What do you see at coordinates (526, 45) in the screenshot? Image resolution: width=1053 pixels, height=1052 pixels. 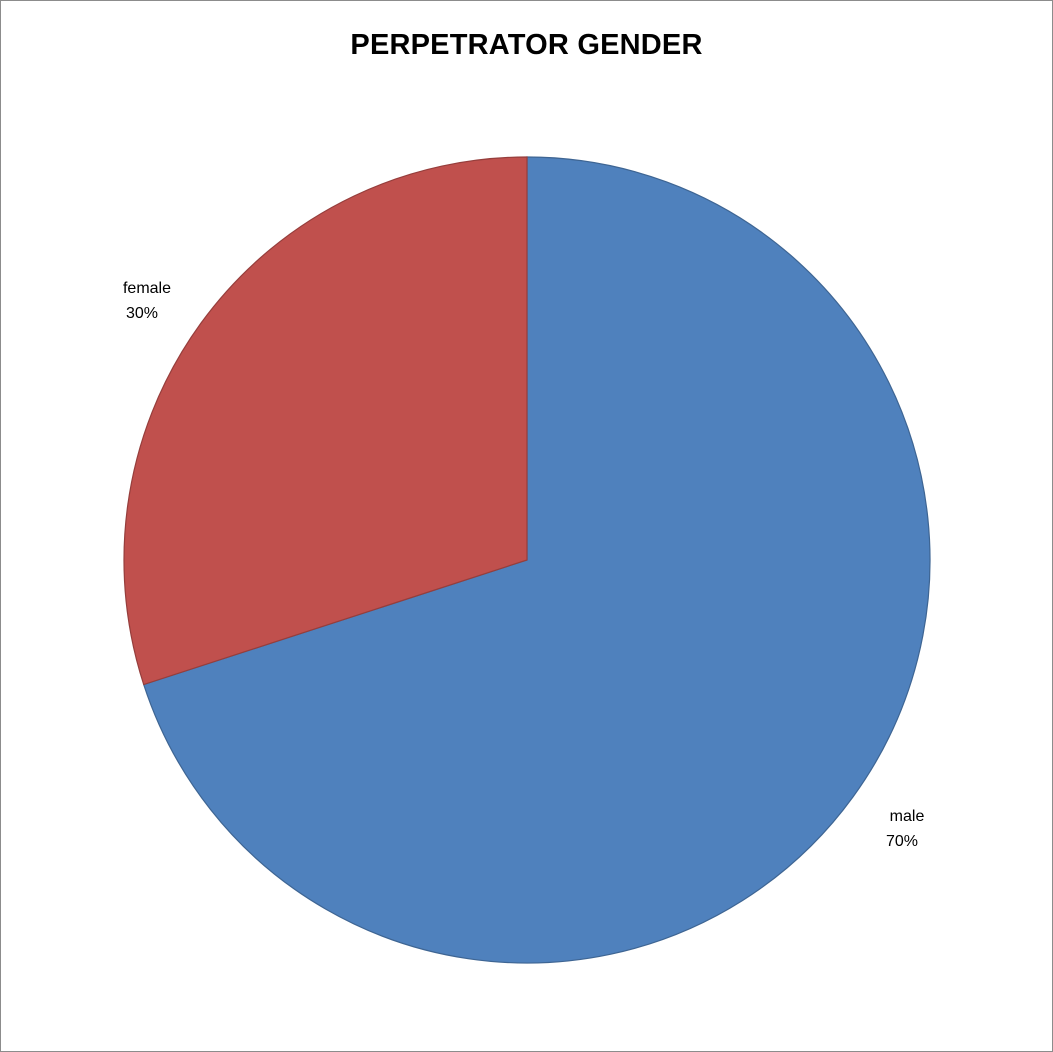 I see `chart-title: PERPETRATOR GENDER` at bounding box center [526, 45].